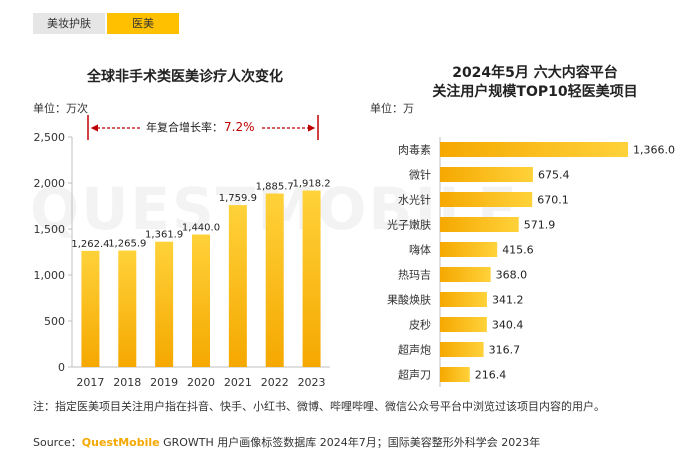  What do you see at coordinates (120, 442) in the screenshot?
I see `source-brand: QuestMobile` at bounding box center [120, 442].